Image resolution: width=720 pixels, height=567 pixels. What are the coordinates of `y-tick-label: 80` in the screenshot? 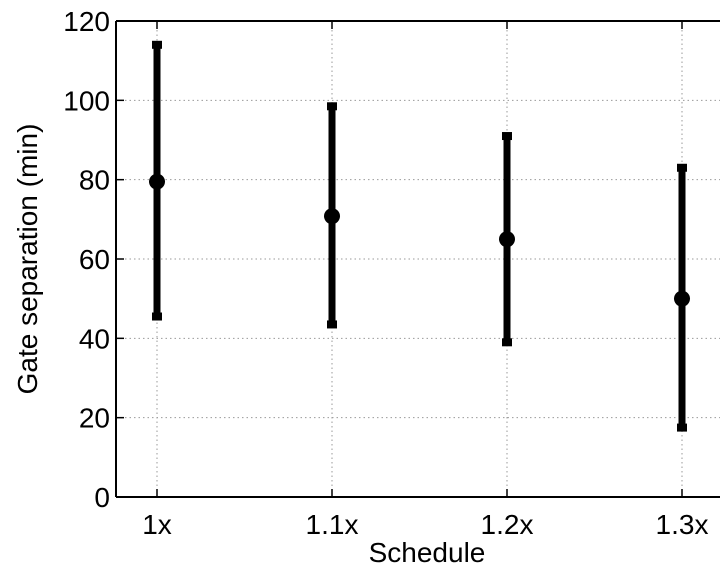 It's located at (94, 180).